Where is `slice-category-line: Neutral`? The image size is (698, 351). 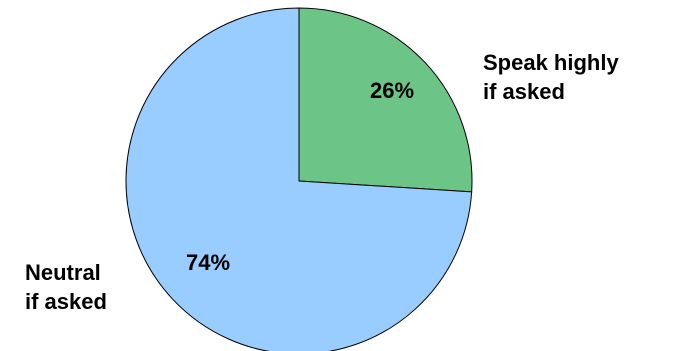 slice-category-line: Neutral is located at coordinates (63, 272).